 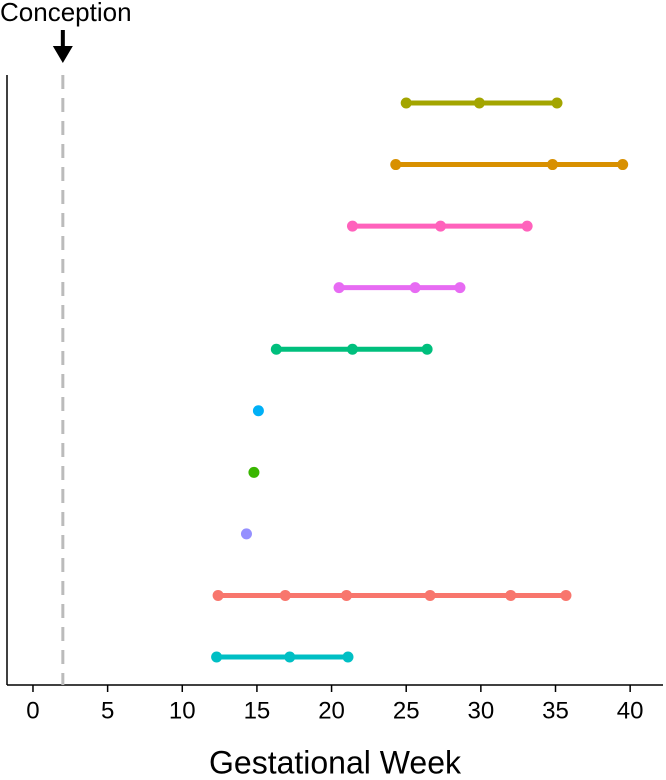 What do you see at coordinates (107, 710) in the screenshot?
I see `x-tick-label: 5` at bounding box center [107, 710].